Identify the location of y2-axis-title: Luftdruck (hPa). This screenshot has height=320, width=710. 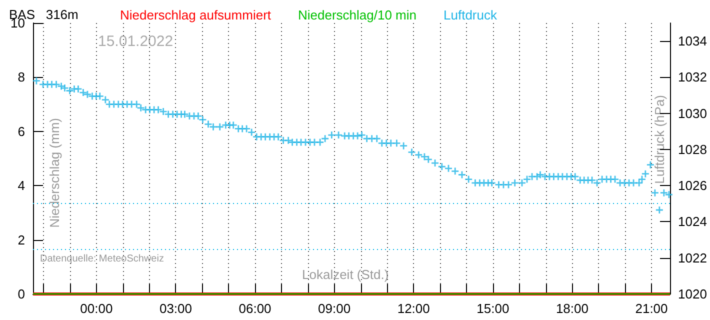
(659, 139).